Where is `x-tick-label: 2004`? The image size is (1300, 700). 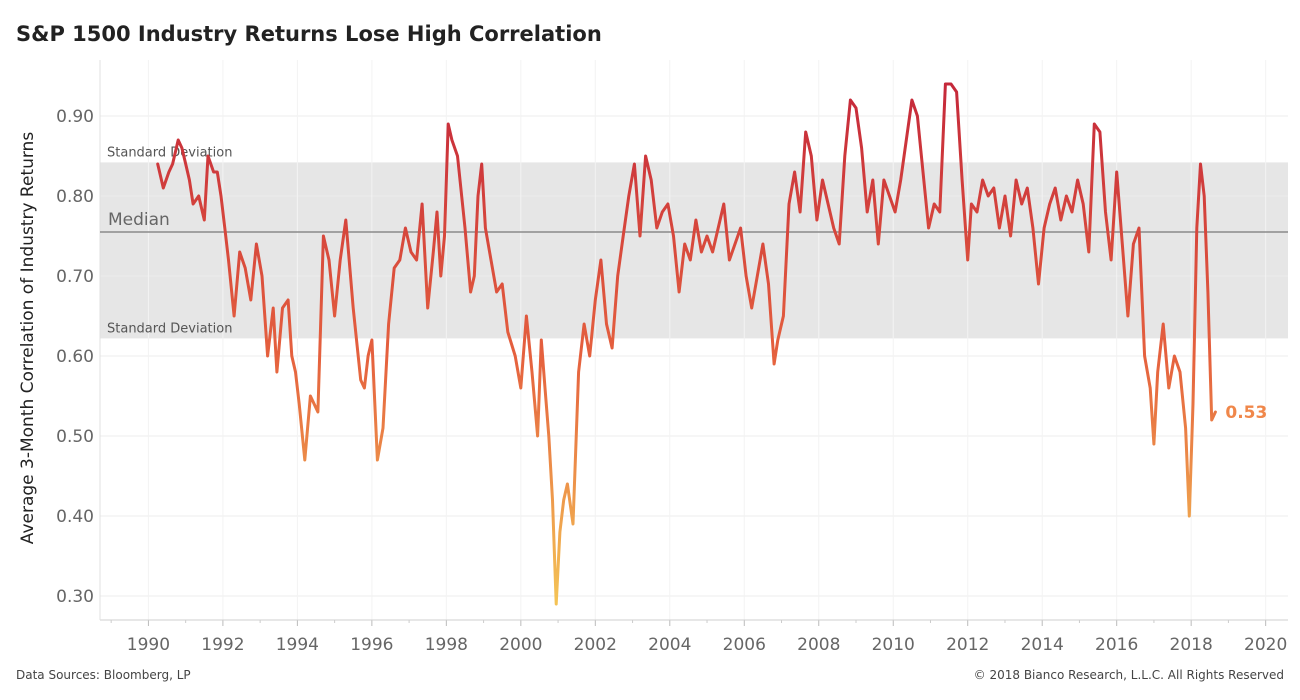 x-tick-label: 2004 is located at coordinates (669, 645).